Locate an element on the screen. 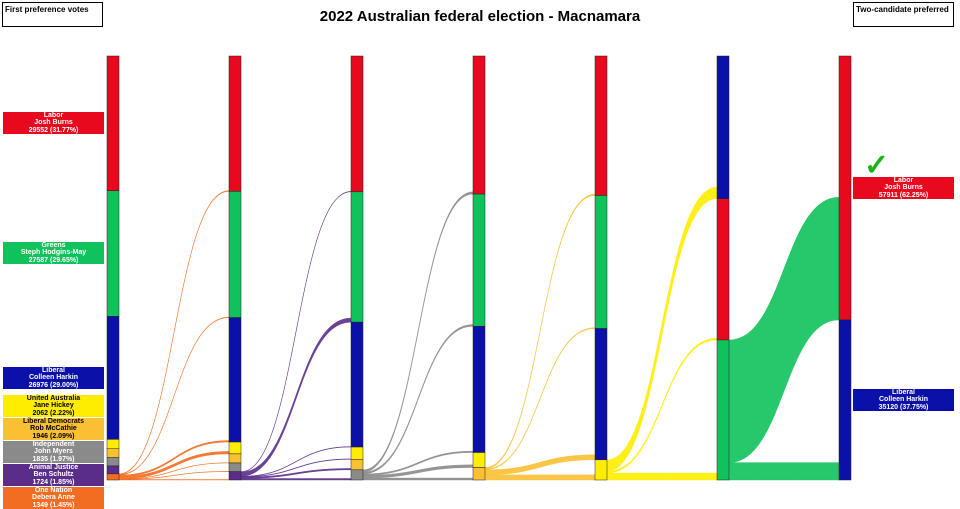 The height and width of the screenshot is (509, 960). candidate-text: John Myers is located at coordinates (53, 452).